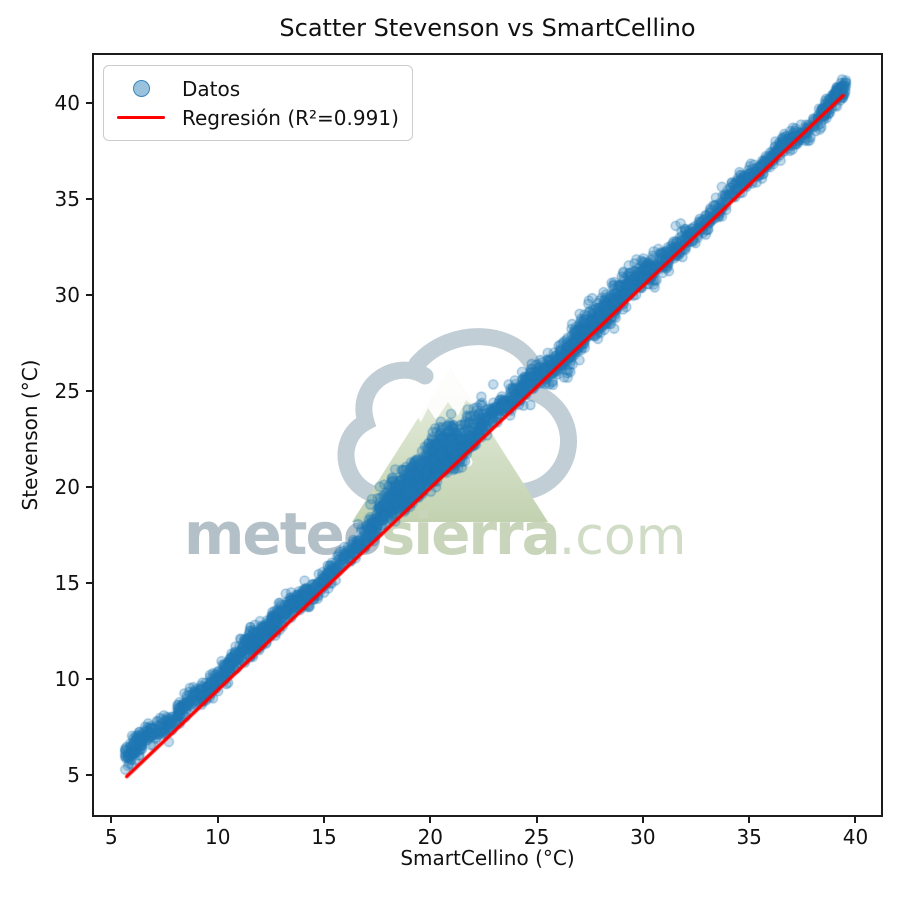 Image resolution: width=900 pixels, height=900 pixels. Describe the element at coordinates (257, 88) in the screenshot. I see `legend-entry-datos: Datos` at that location.